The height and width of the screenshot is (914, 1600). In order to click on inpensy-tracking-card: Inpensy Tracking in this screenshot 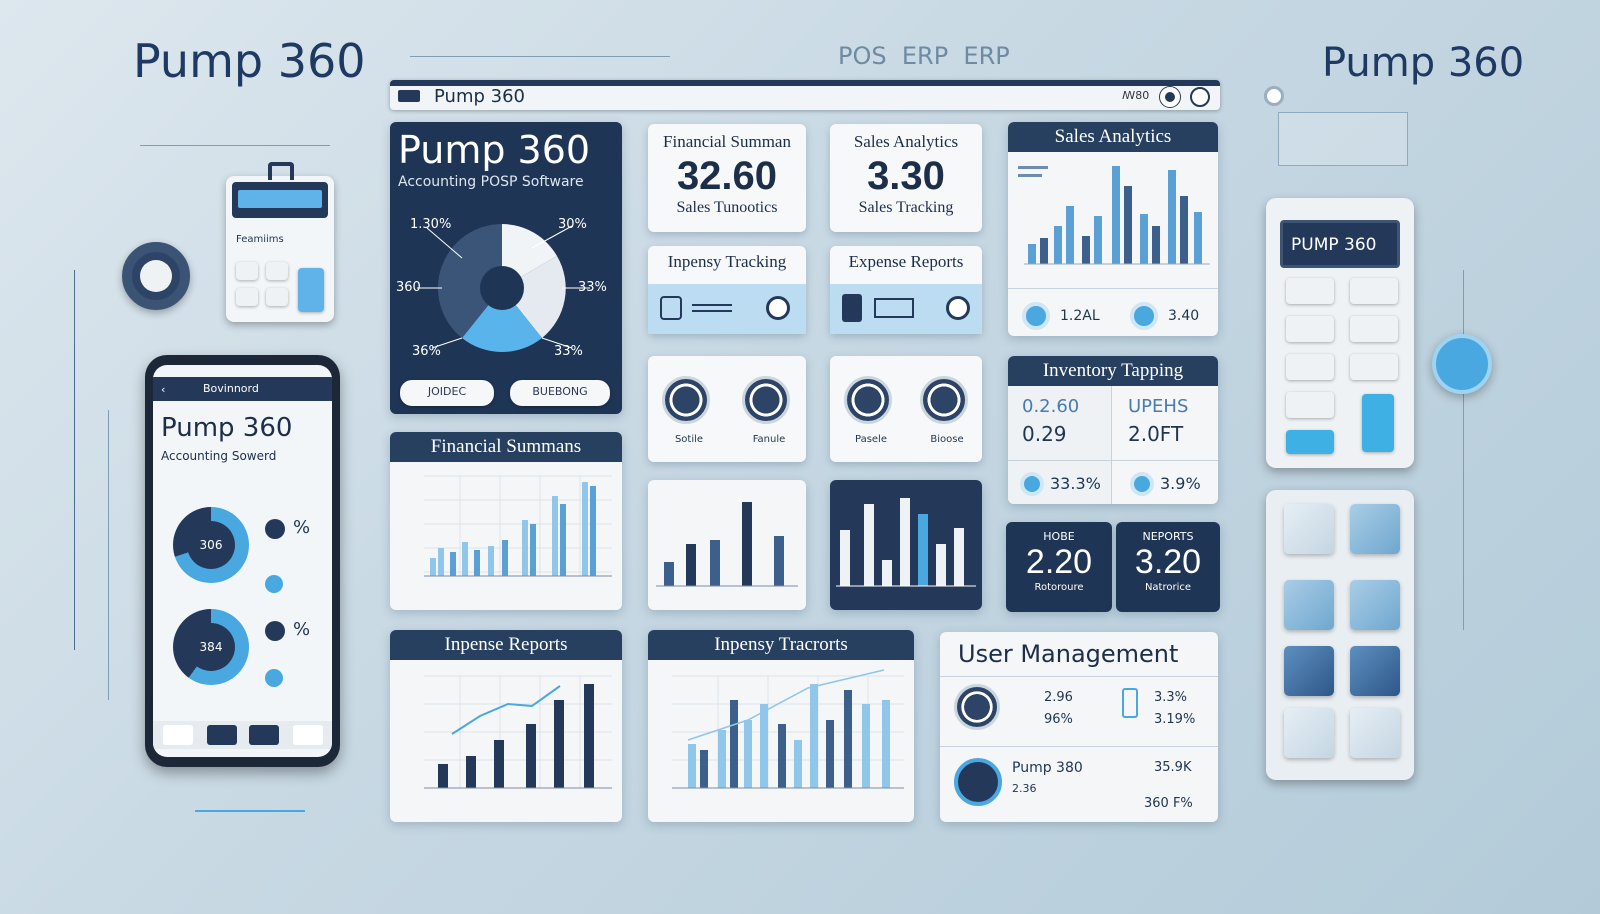, I will do `click(727, 290)`.